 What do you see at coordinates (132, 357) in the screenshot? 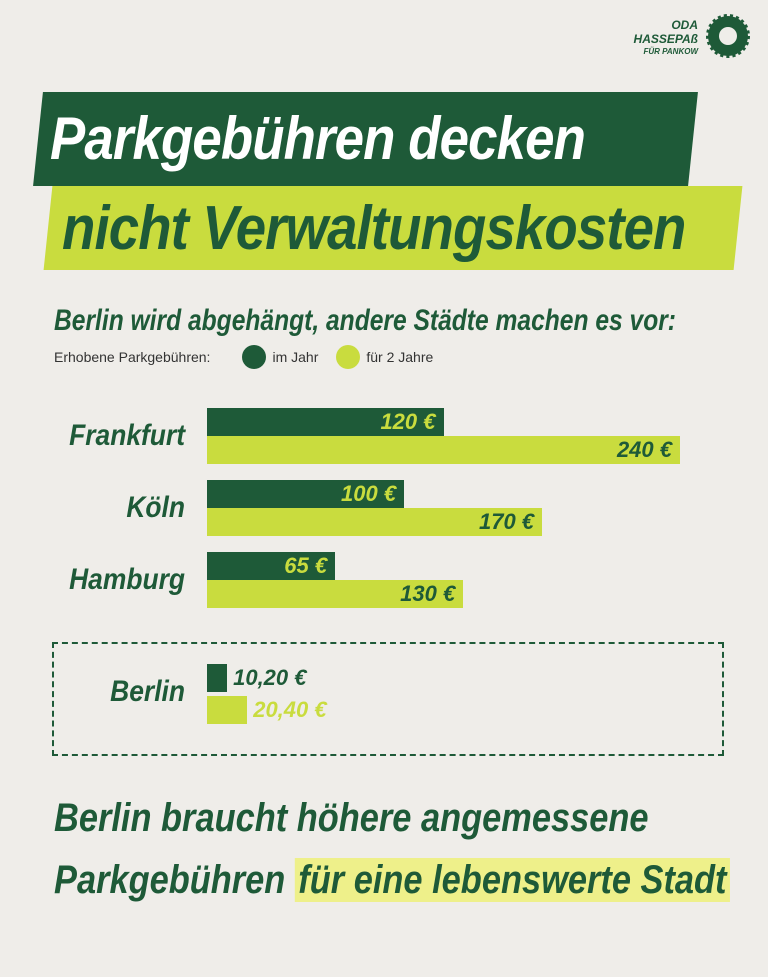
I see `legend-label: Erhobene Parkgebühren:` at bounding box center [132, 357].